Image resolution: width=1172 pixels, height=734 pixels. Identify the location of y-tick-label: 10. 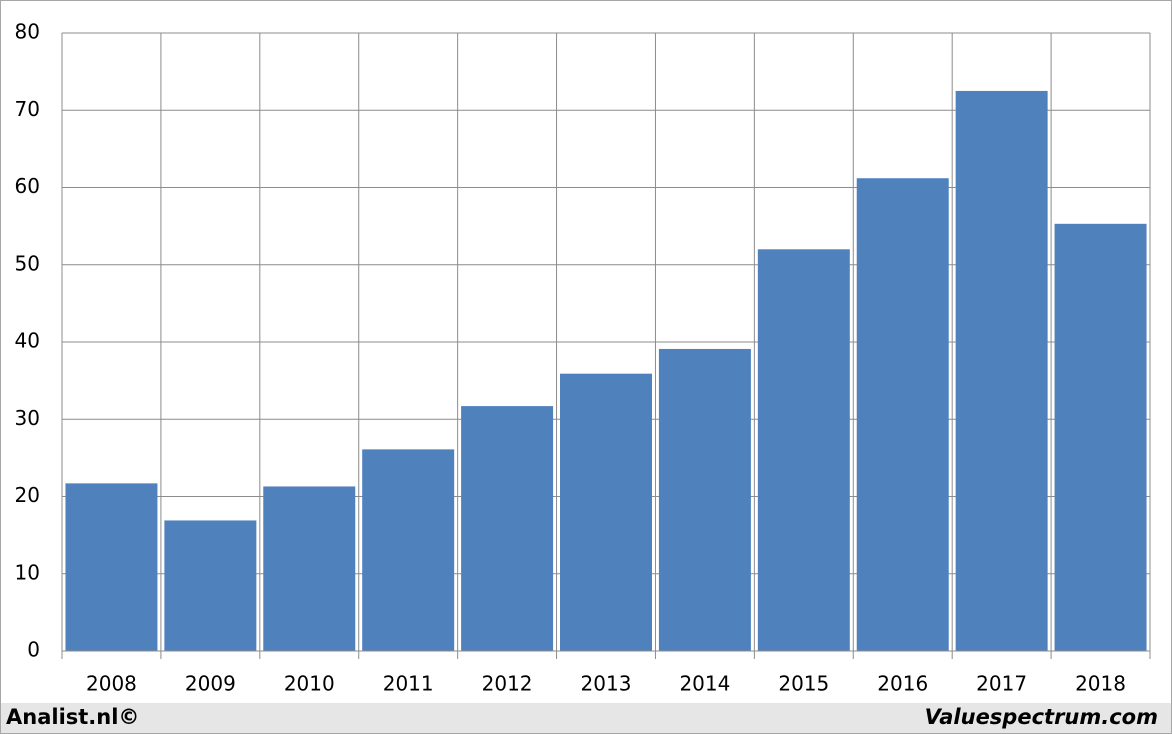
(27, 572).